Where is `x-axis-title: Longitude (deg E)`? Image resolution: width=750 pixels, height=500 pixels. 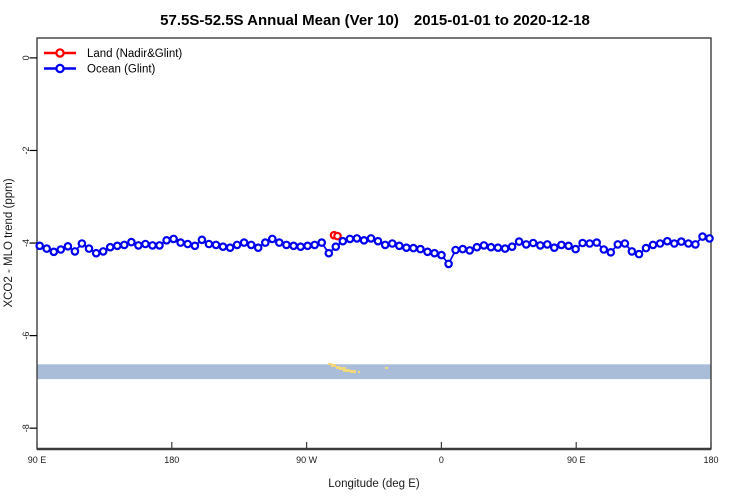
x-axis-title: Longitude (deg E) is located at coordinates (374, 484).